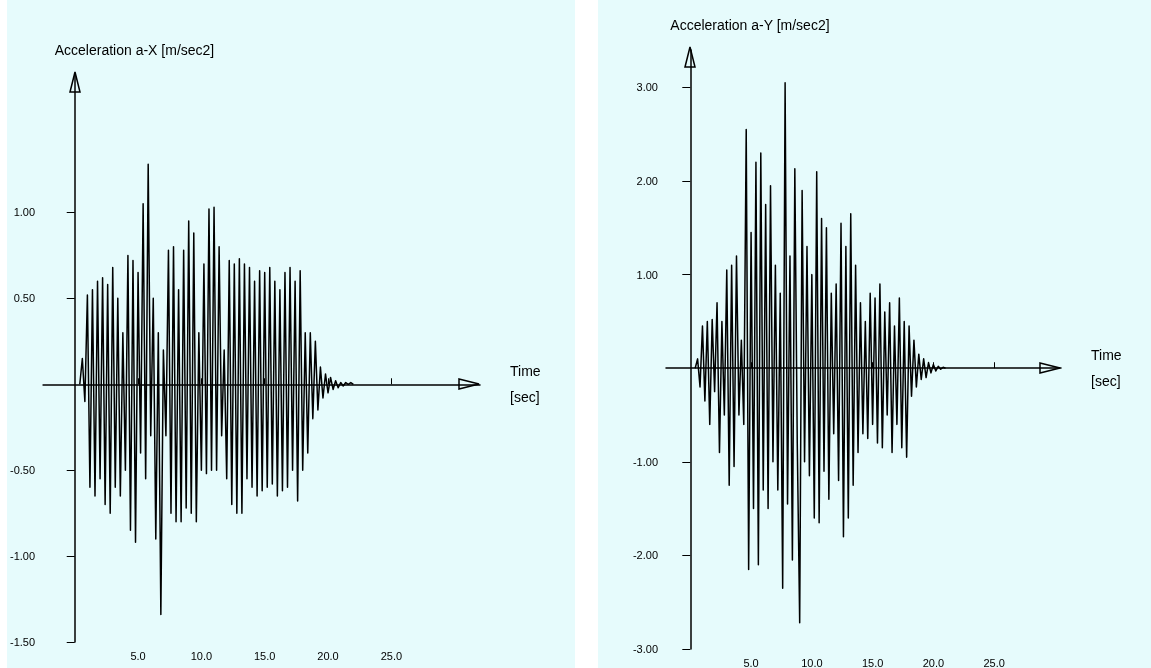  I want to click on y-tick-label: 3.00, so click(647, 87).